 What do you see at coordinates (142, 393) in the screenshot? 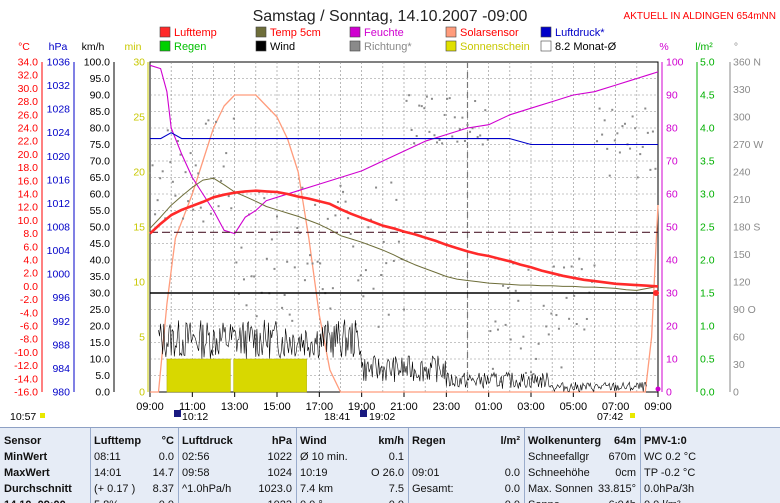
I see `axis-tick-label-min: 0` at bounding box center [142, 393].